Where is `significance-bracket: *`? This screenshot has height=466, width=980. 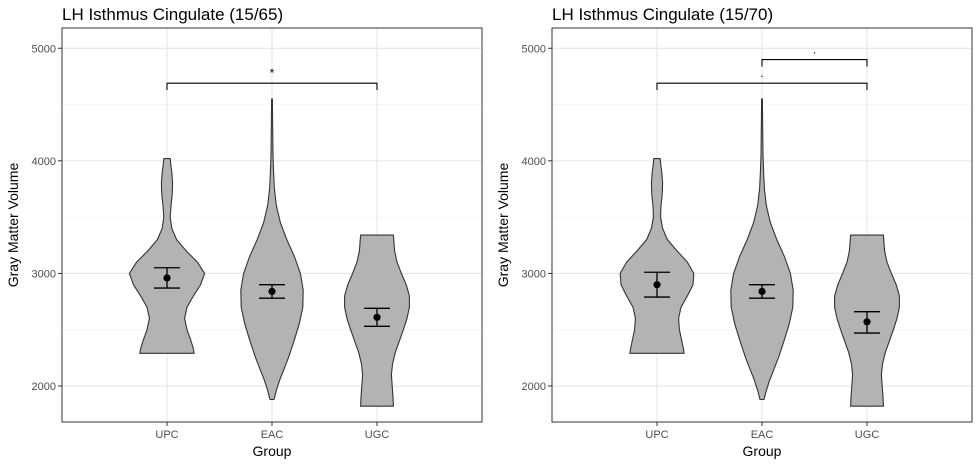
significance-bracket: * is located at coordinates (272, 78).